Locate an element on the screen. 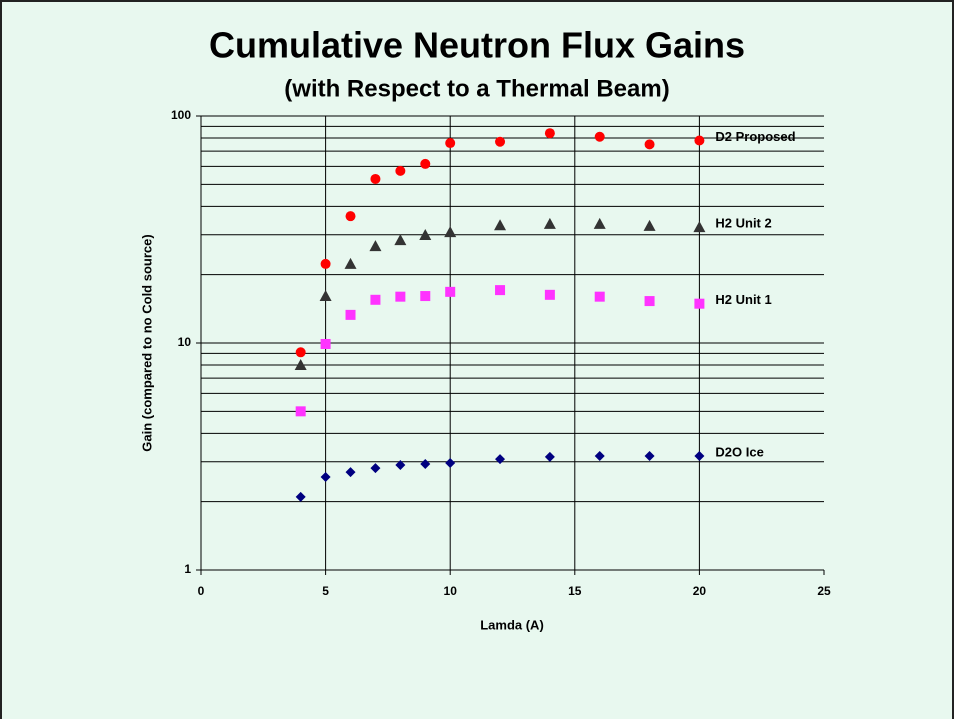 The height and width of the screenshot is (719, 954). x-tick-label: 20 is located at coordinates (700, 591).